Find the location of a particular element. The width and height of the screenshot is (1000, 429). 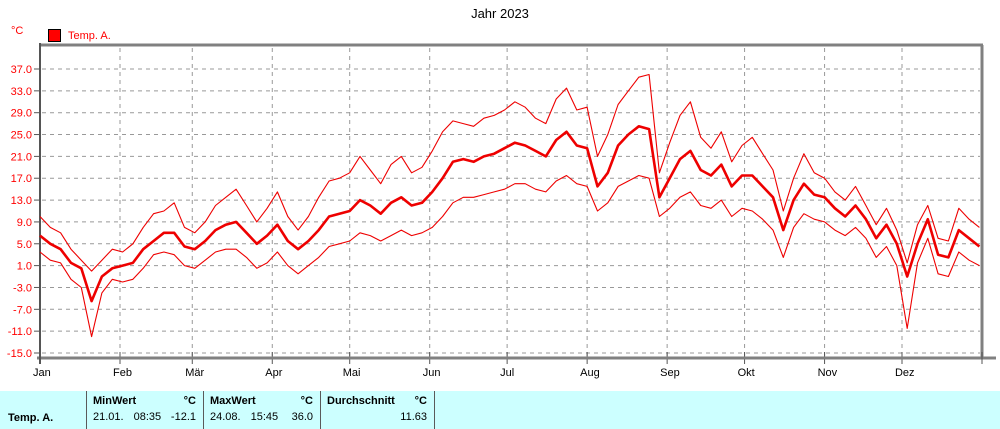

chart-title: Jahr 2023 is located at coordinates (500, 13).